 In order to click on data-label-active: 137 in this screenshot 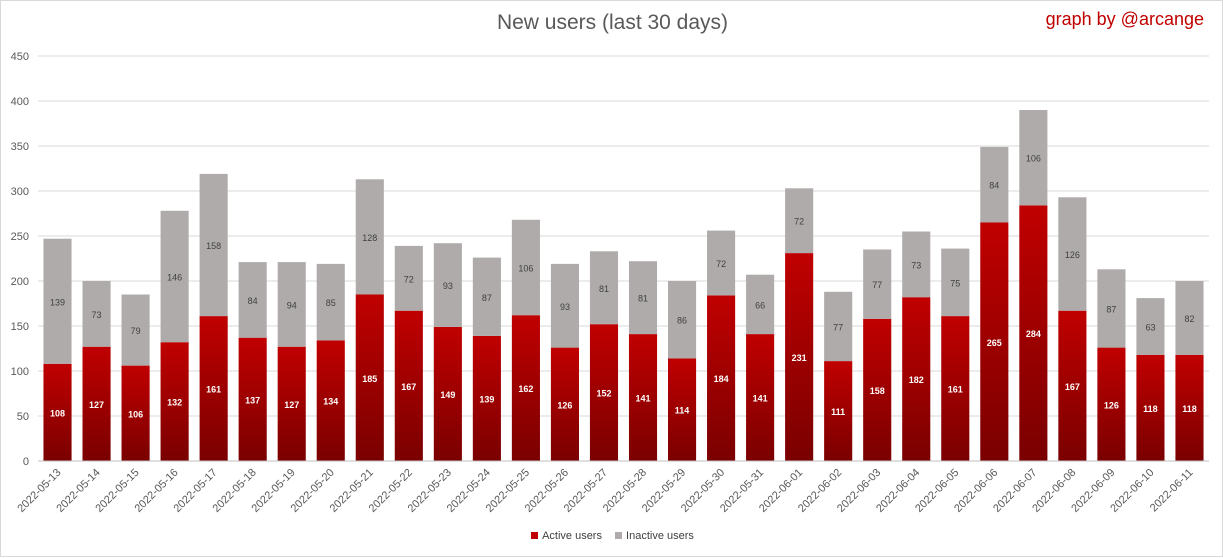, I will do `click(252, 400)`.